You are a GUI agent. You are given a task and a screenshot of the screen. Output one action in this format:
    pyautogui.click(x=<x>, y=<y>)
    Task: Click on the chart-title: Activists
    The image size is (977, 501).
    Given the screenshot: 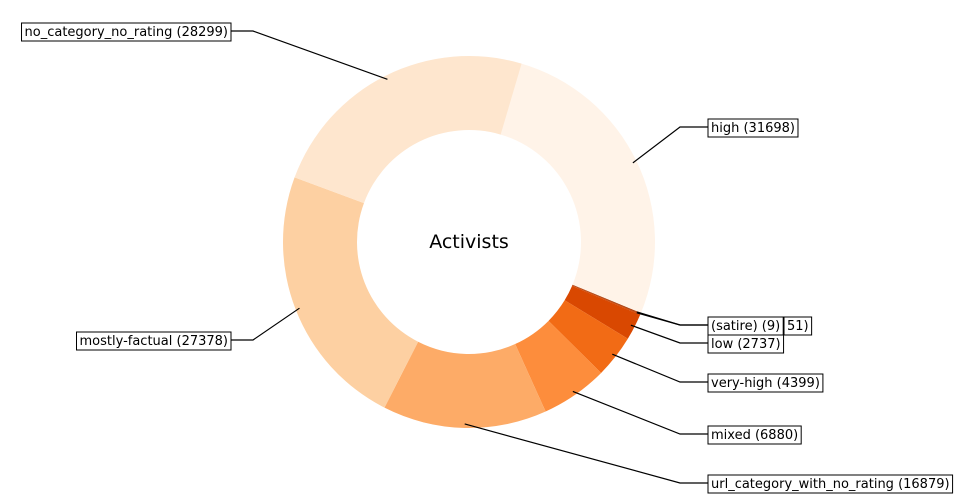 What is the action you would take?
    pyautogui.click(x=469, y=242)
    